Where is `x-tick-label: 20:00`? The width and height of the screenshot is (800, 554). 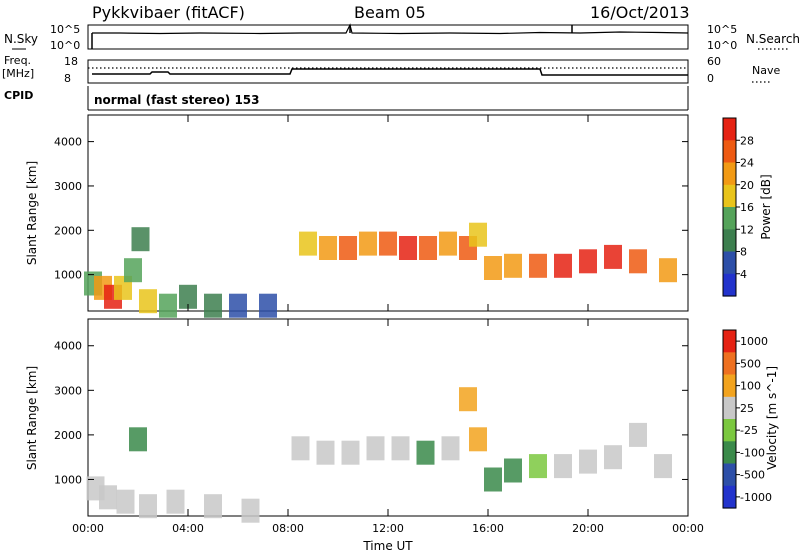
x-tick-label: 20:00 is located at coordinates (588, 528).